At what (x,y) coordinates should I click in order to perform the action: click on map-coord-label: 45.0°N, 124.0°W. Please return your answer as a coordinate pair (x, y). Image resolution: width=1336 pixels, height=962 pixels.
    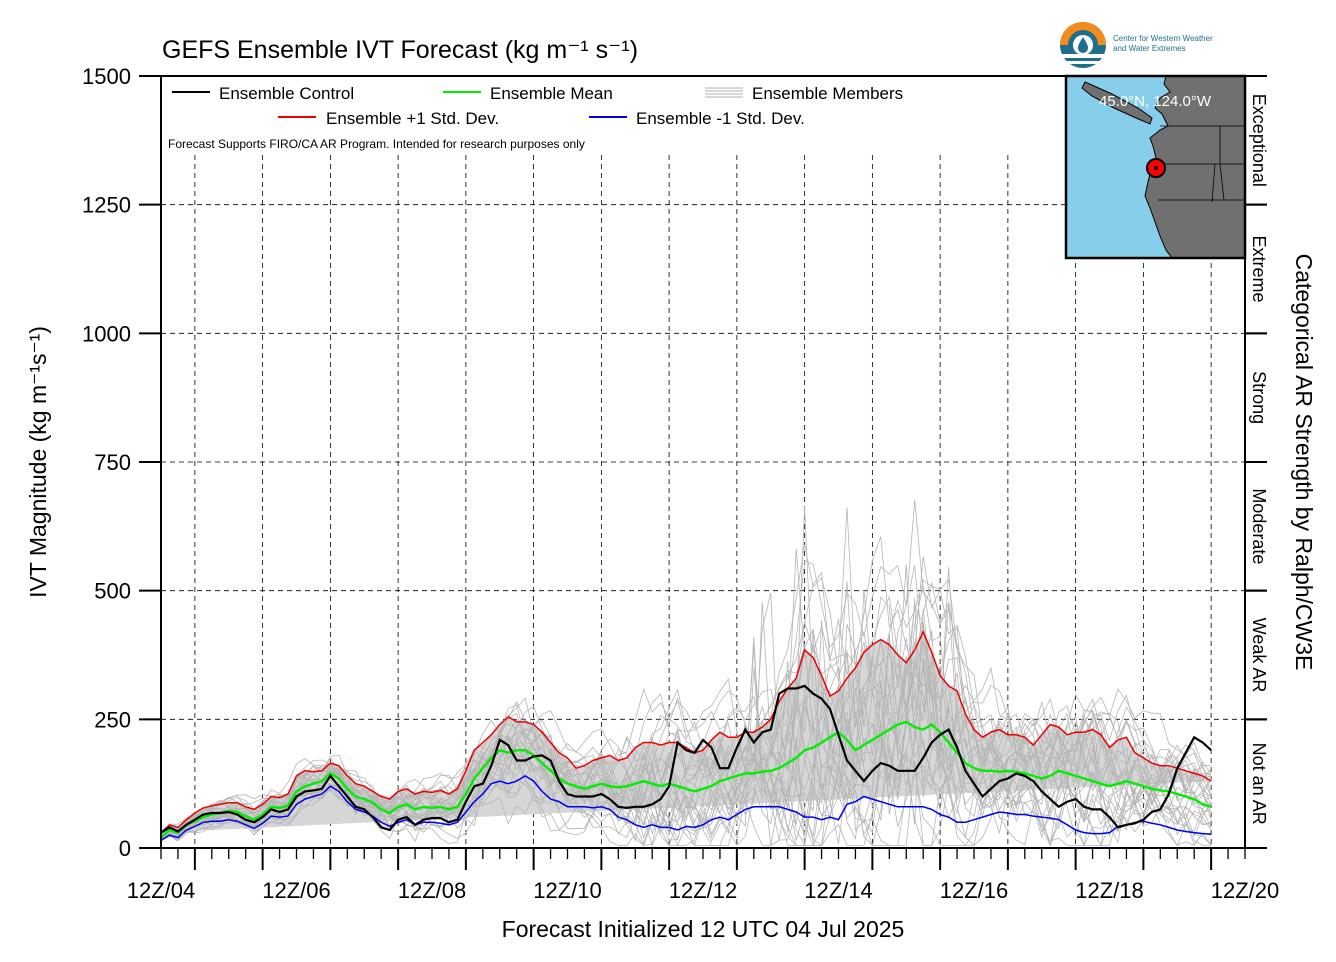
    Looking at the image, I should click on (1155, 101).